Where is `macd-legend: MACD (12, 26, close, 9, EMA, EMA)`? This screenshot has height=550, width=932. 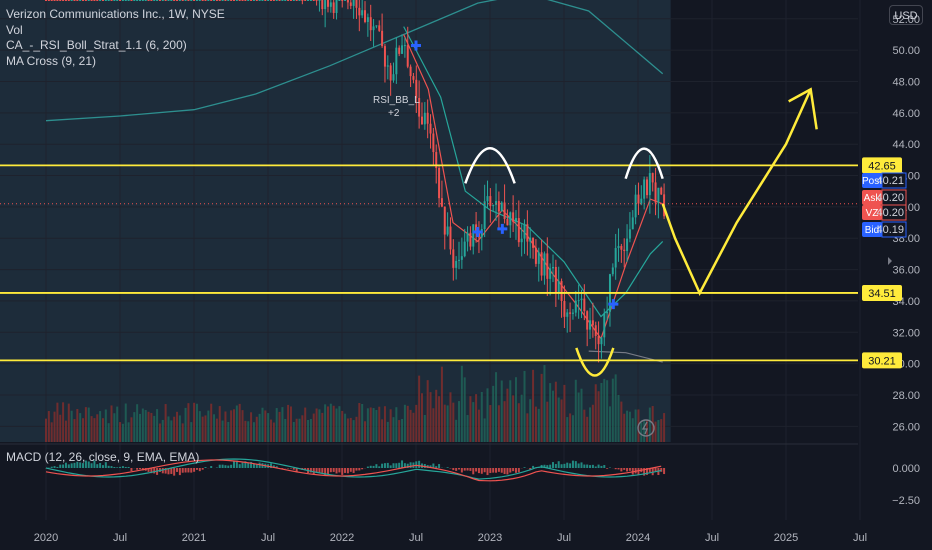 macd-legend: MACD (12, 26, close, 9, EMA, EMA) is located at coordinates (103, 457).